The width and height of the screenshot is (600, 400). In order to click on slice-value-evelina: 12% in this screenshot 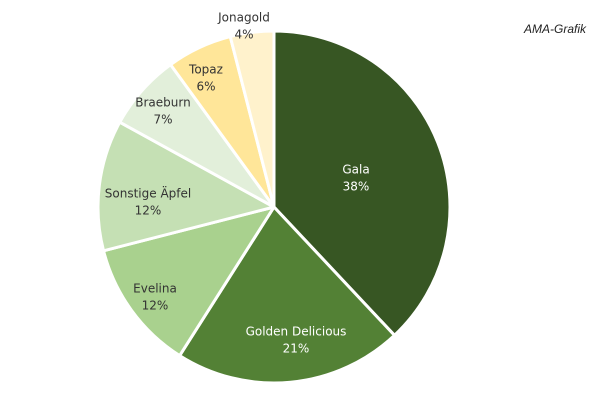, I will do `click(155, 306)`.